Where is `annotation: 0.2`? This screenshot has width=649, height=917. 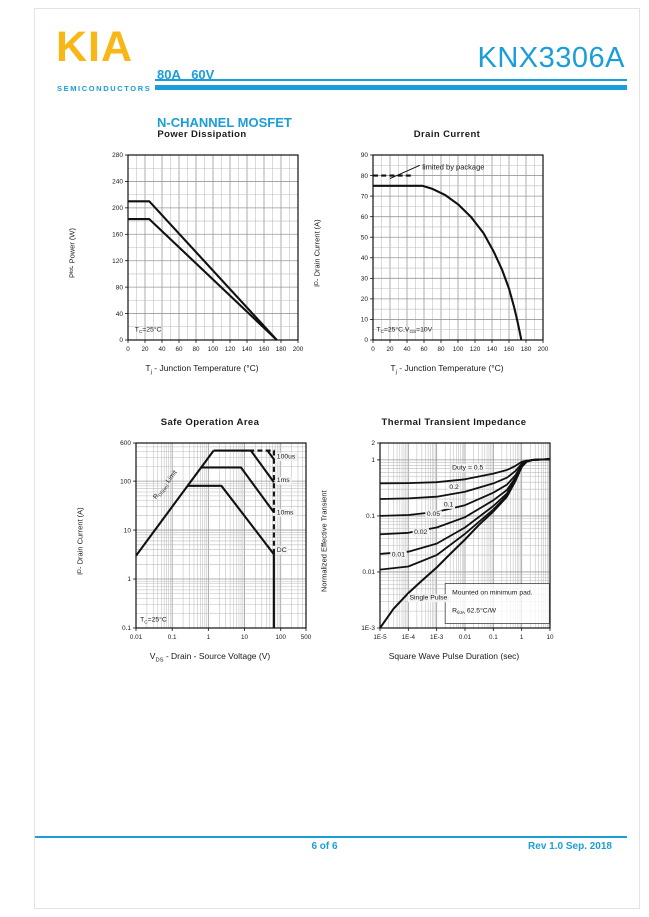
annotation: 0.2 is located at coordinates (454, 487).